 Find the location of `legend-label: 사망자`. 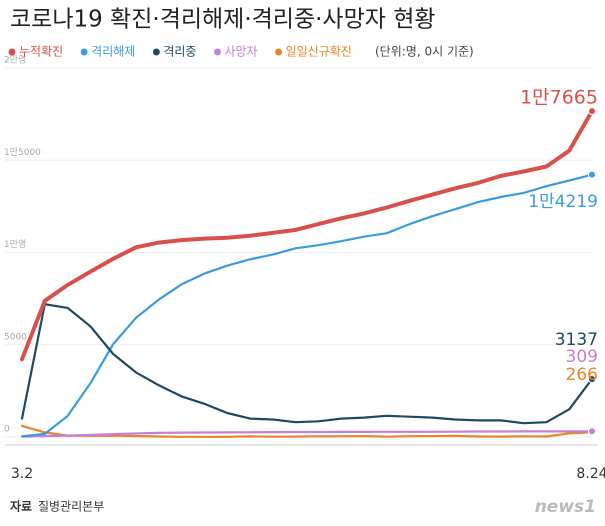

legend-label: 사망자 is located at coordinates (240, 52).